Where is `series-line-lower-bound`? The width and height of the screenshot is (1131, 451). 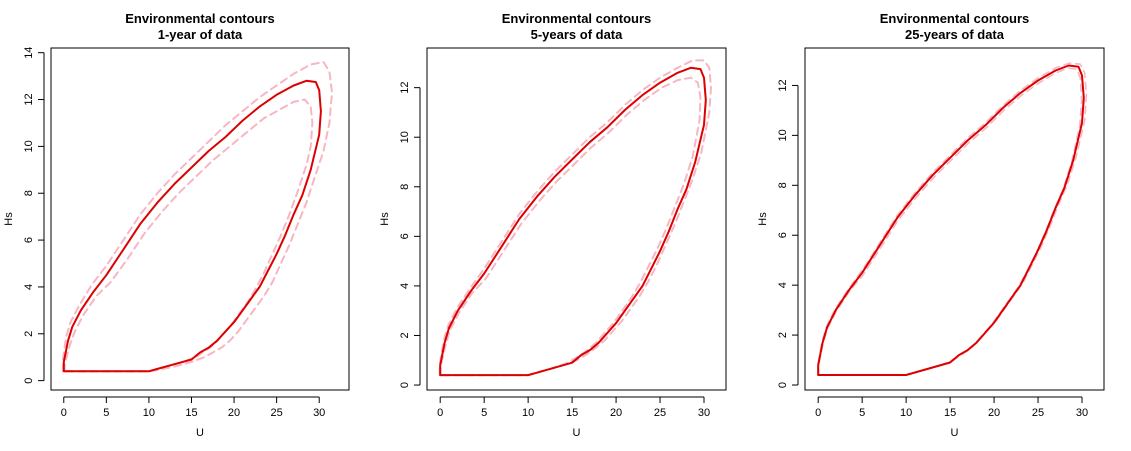 series-line-lower-bound is located at coordinates (188, 235).